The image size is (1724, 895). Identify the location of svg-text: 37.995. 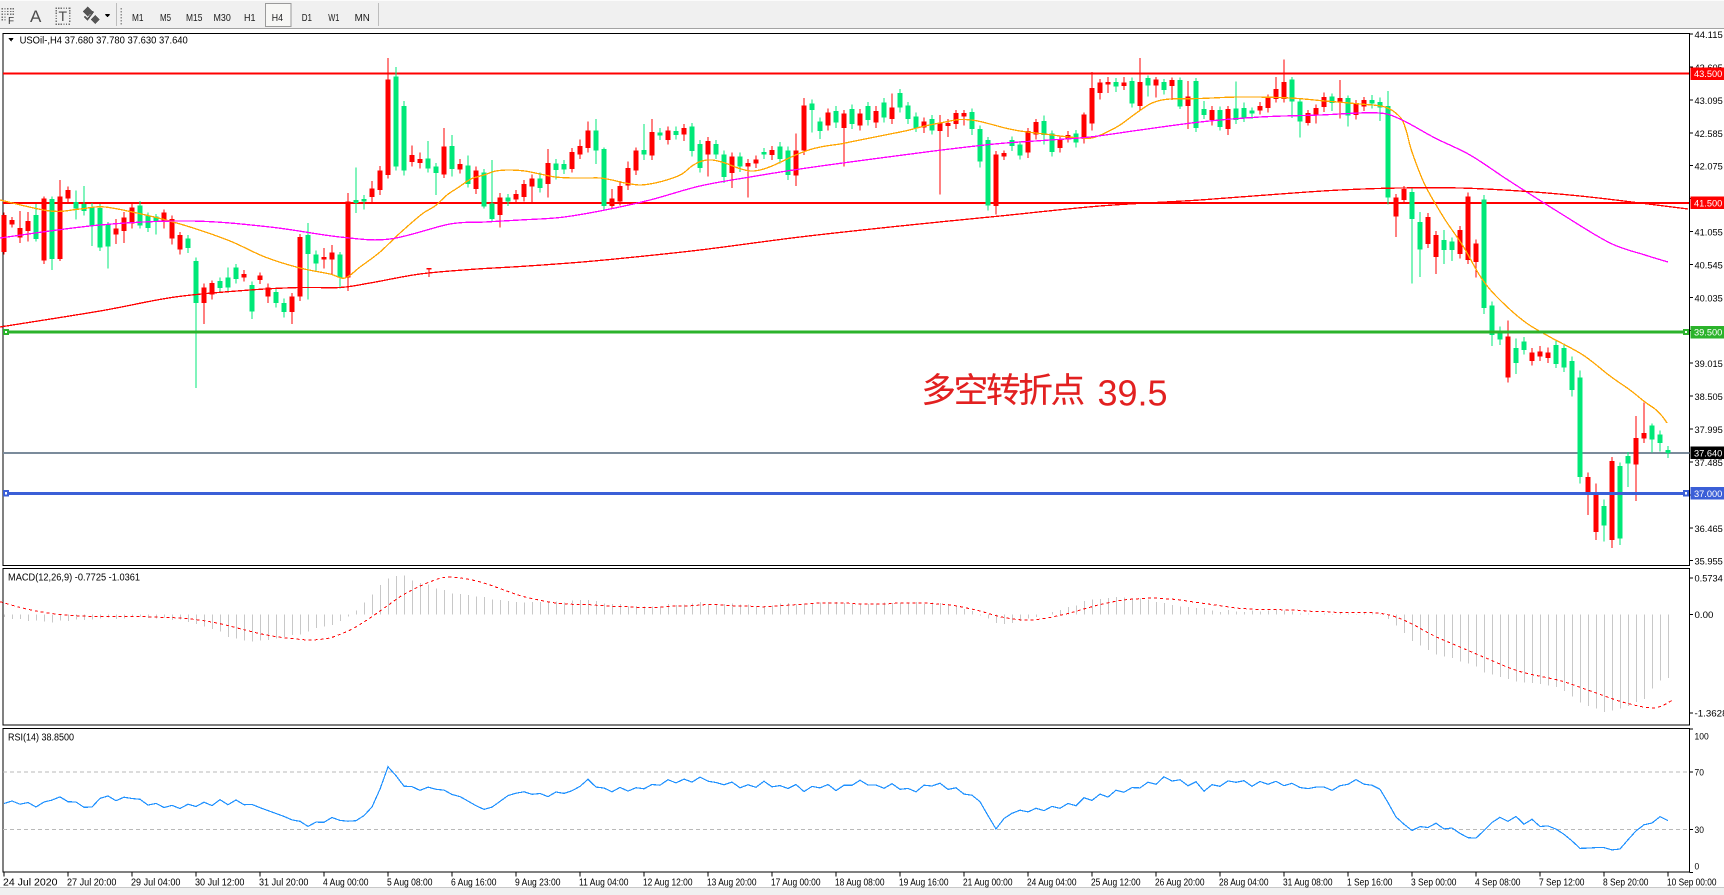
(1709, 430).